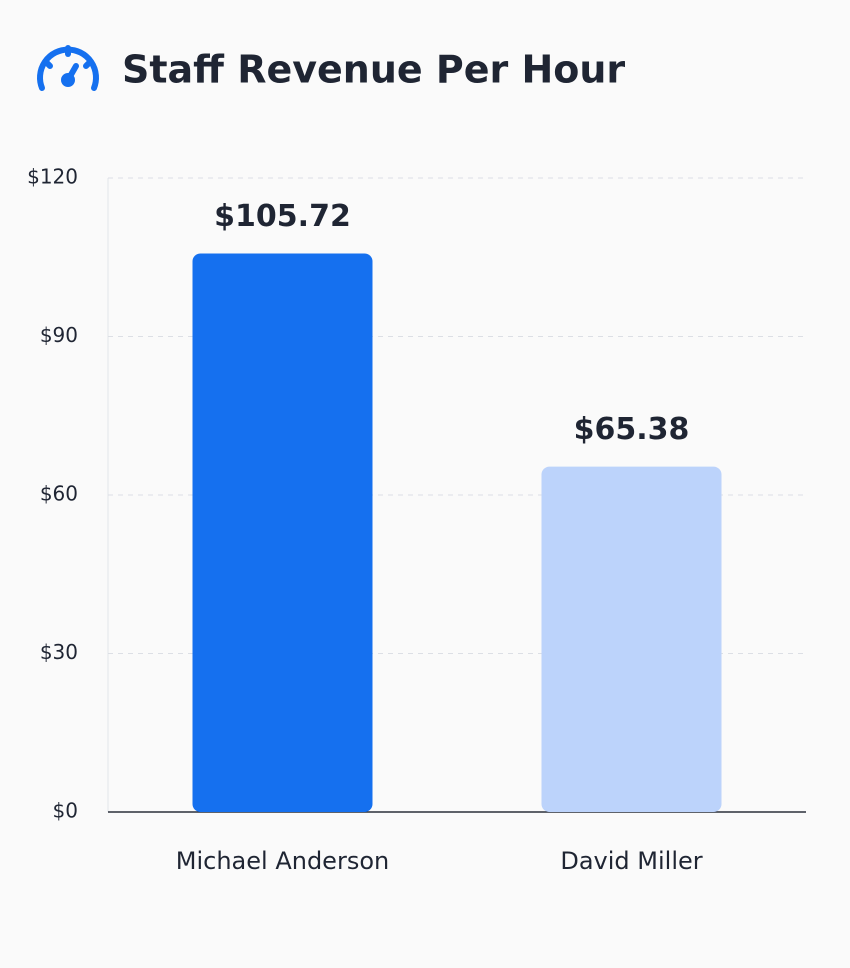  What do you see at coordinates (282, 216) in the screenshot?
I see `value-label: $105.72` at bounding box center [282, 216].